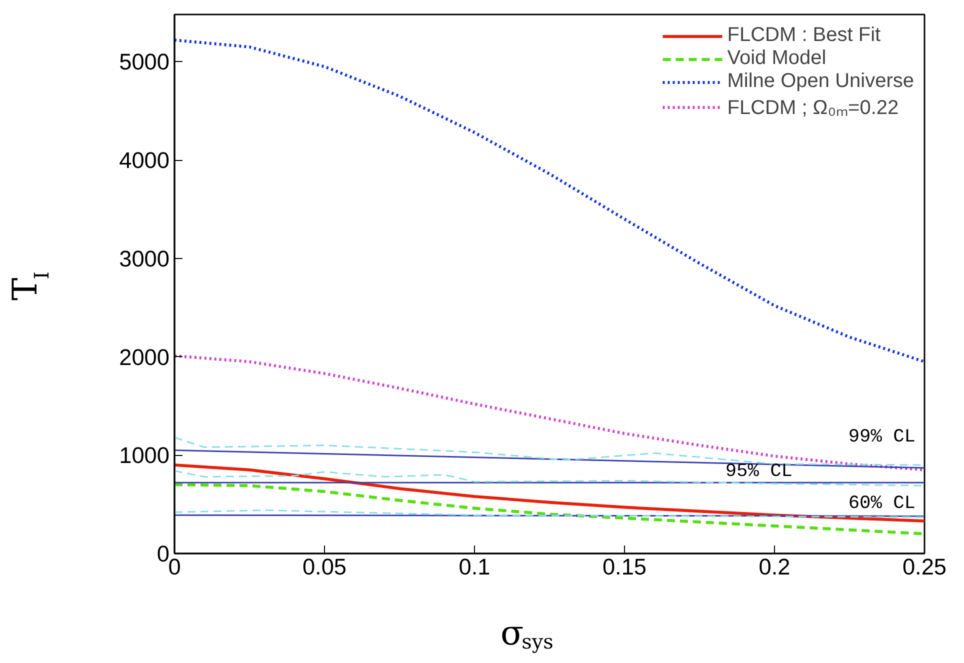 This screenshot has width=964, height=663. Describe the element at coordinates (144, 455) in the screenshot. I see `y-tick-label: 1000` at that location.